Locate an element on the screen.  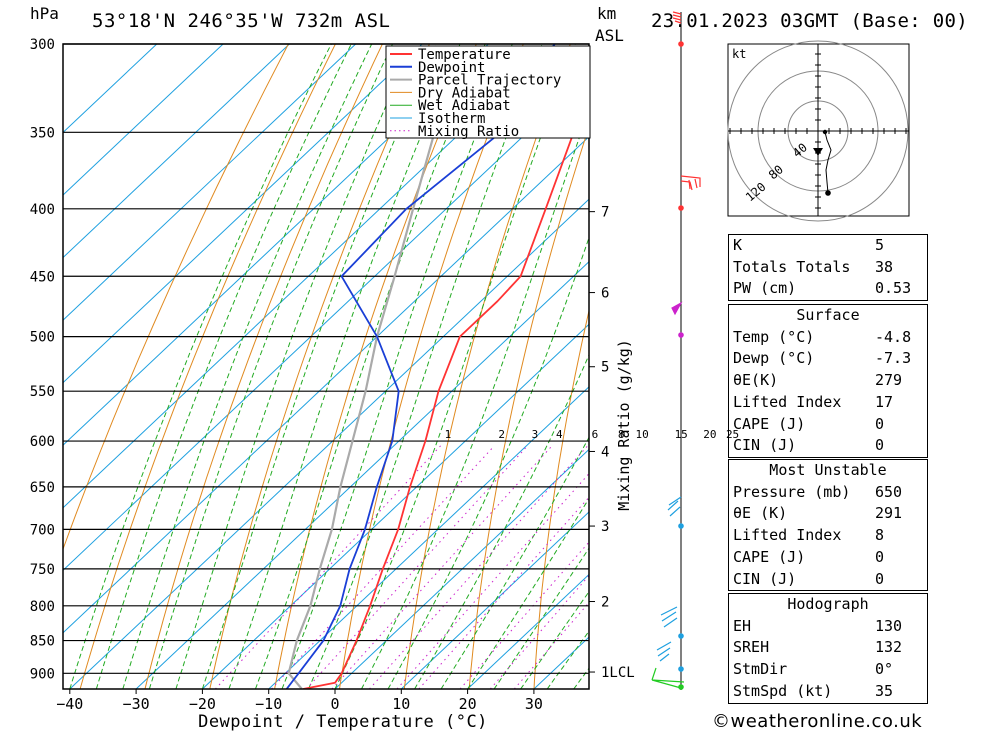
mixing-ratio-label: 4 is located at coordinates (559, 434).